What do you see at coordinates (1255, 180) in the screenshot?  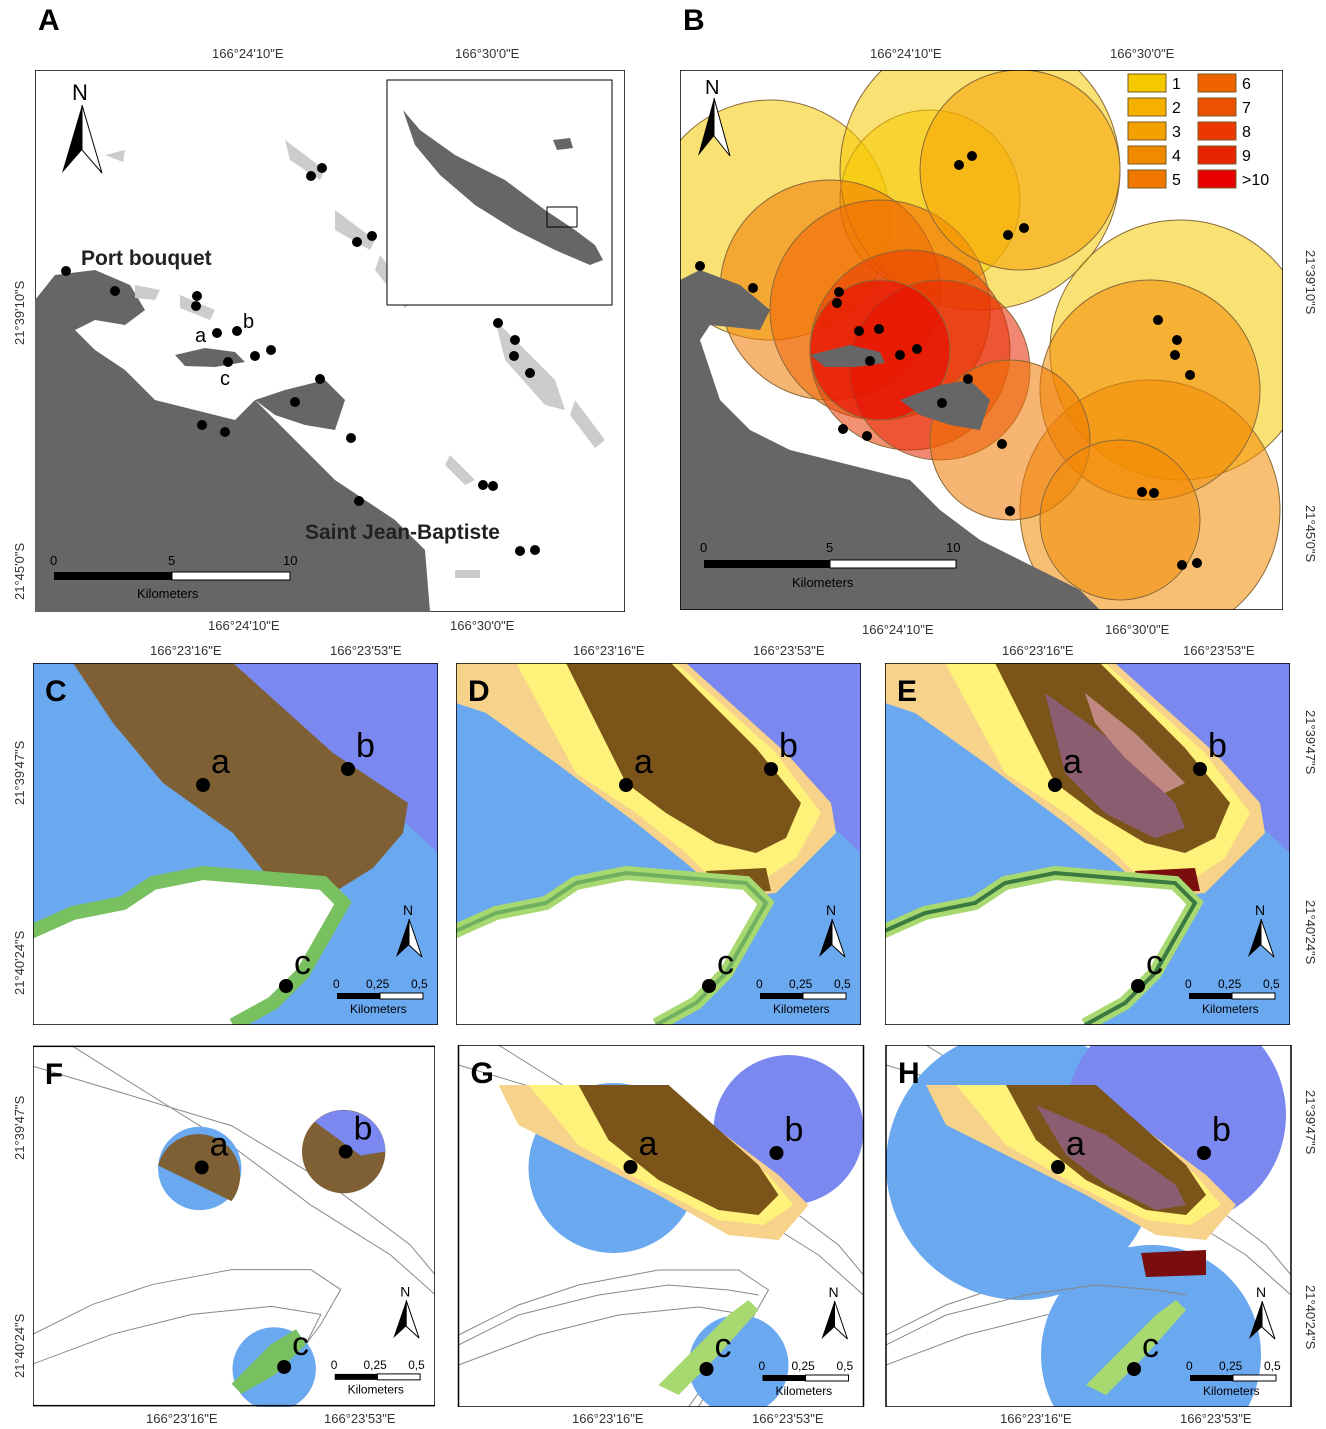 I see `legend-label: >10` at bounding box center [1255, 180].